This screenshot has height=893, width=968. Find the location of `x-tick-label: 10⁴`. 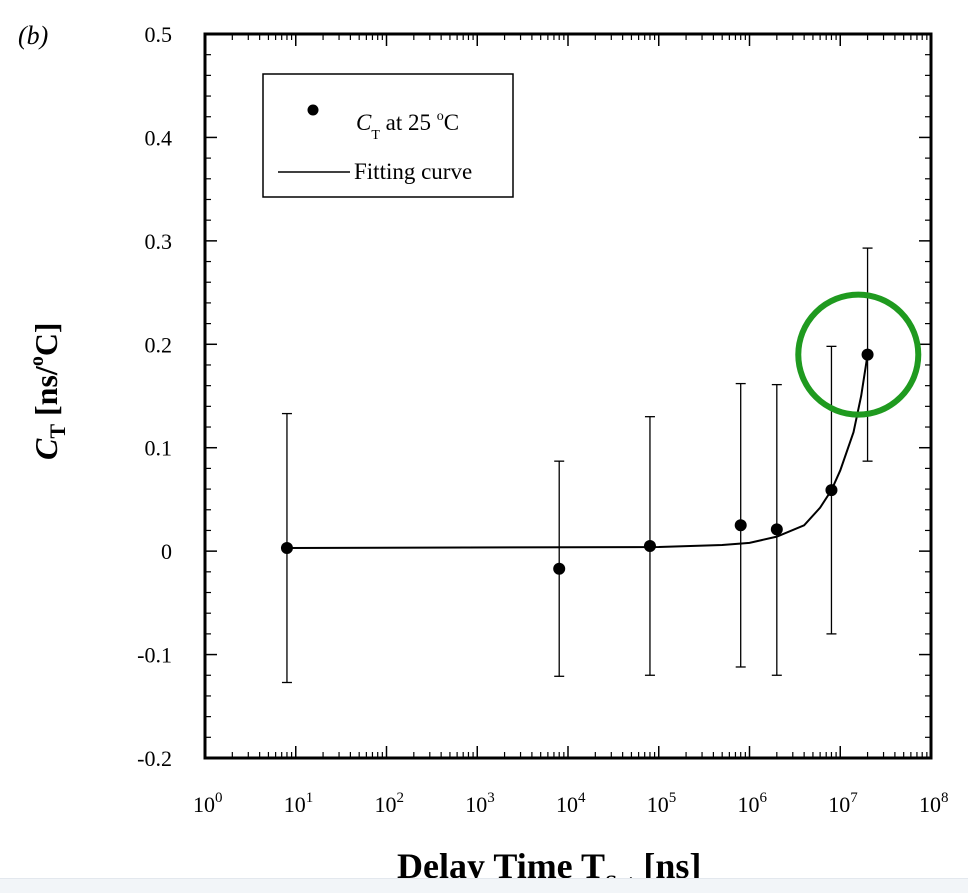

x-tick-label: 10⁴ is located at coordinates (571, 803).